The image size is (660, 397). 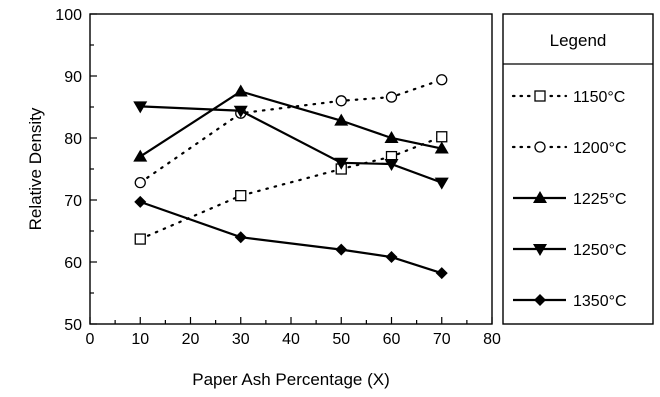 I want to click on y-tick-label: 80, so click(x=73, y=139).